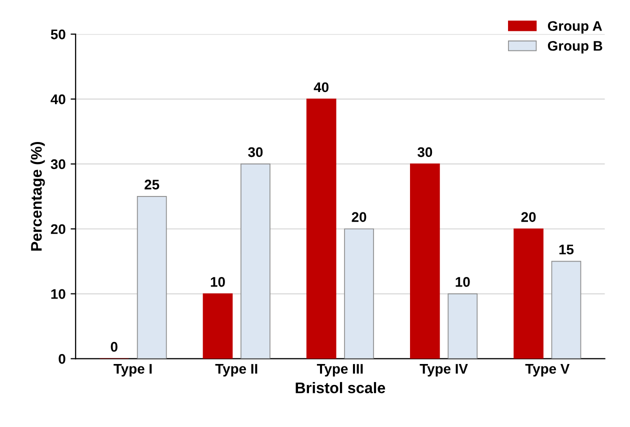 Image resolution: width=630 pixels, height=427 pixels. What do you see at coordinates (566, 249) in the screenshot?
I see `data-label: 15` at bounding box center [566, 249].